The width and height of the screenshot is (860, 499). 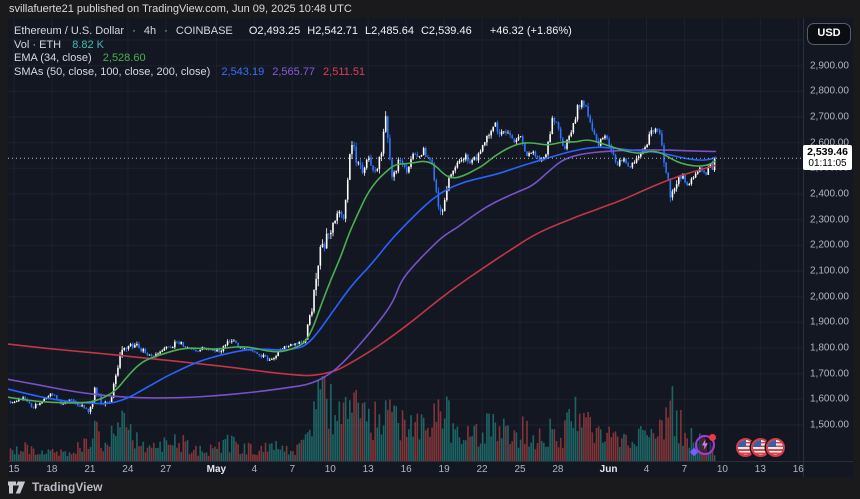 What do you see at coordinates (88, 44) in the screenshot?
I see `volume-value: 8.82 K` at bounding box center [88, 44].